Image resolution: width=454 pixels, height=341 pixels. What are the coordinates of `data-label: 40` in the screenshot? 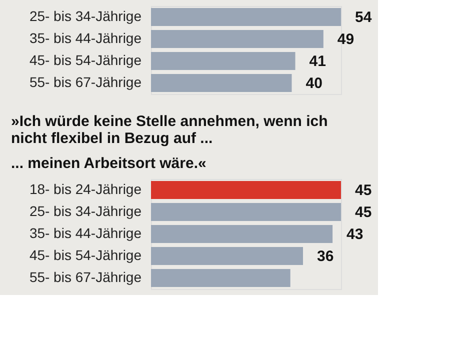 It's located at (314, 83).